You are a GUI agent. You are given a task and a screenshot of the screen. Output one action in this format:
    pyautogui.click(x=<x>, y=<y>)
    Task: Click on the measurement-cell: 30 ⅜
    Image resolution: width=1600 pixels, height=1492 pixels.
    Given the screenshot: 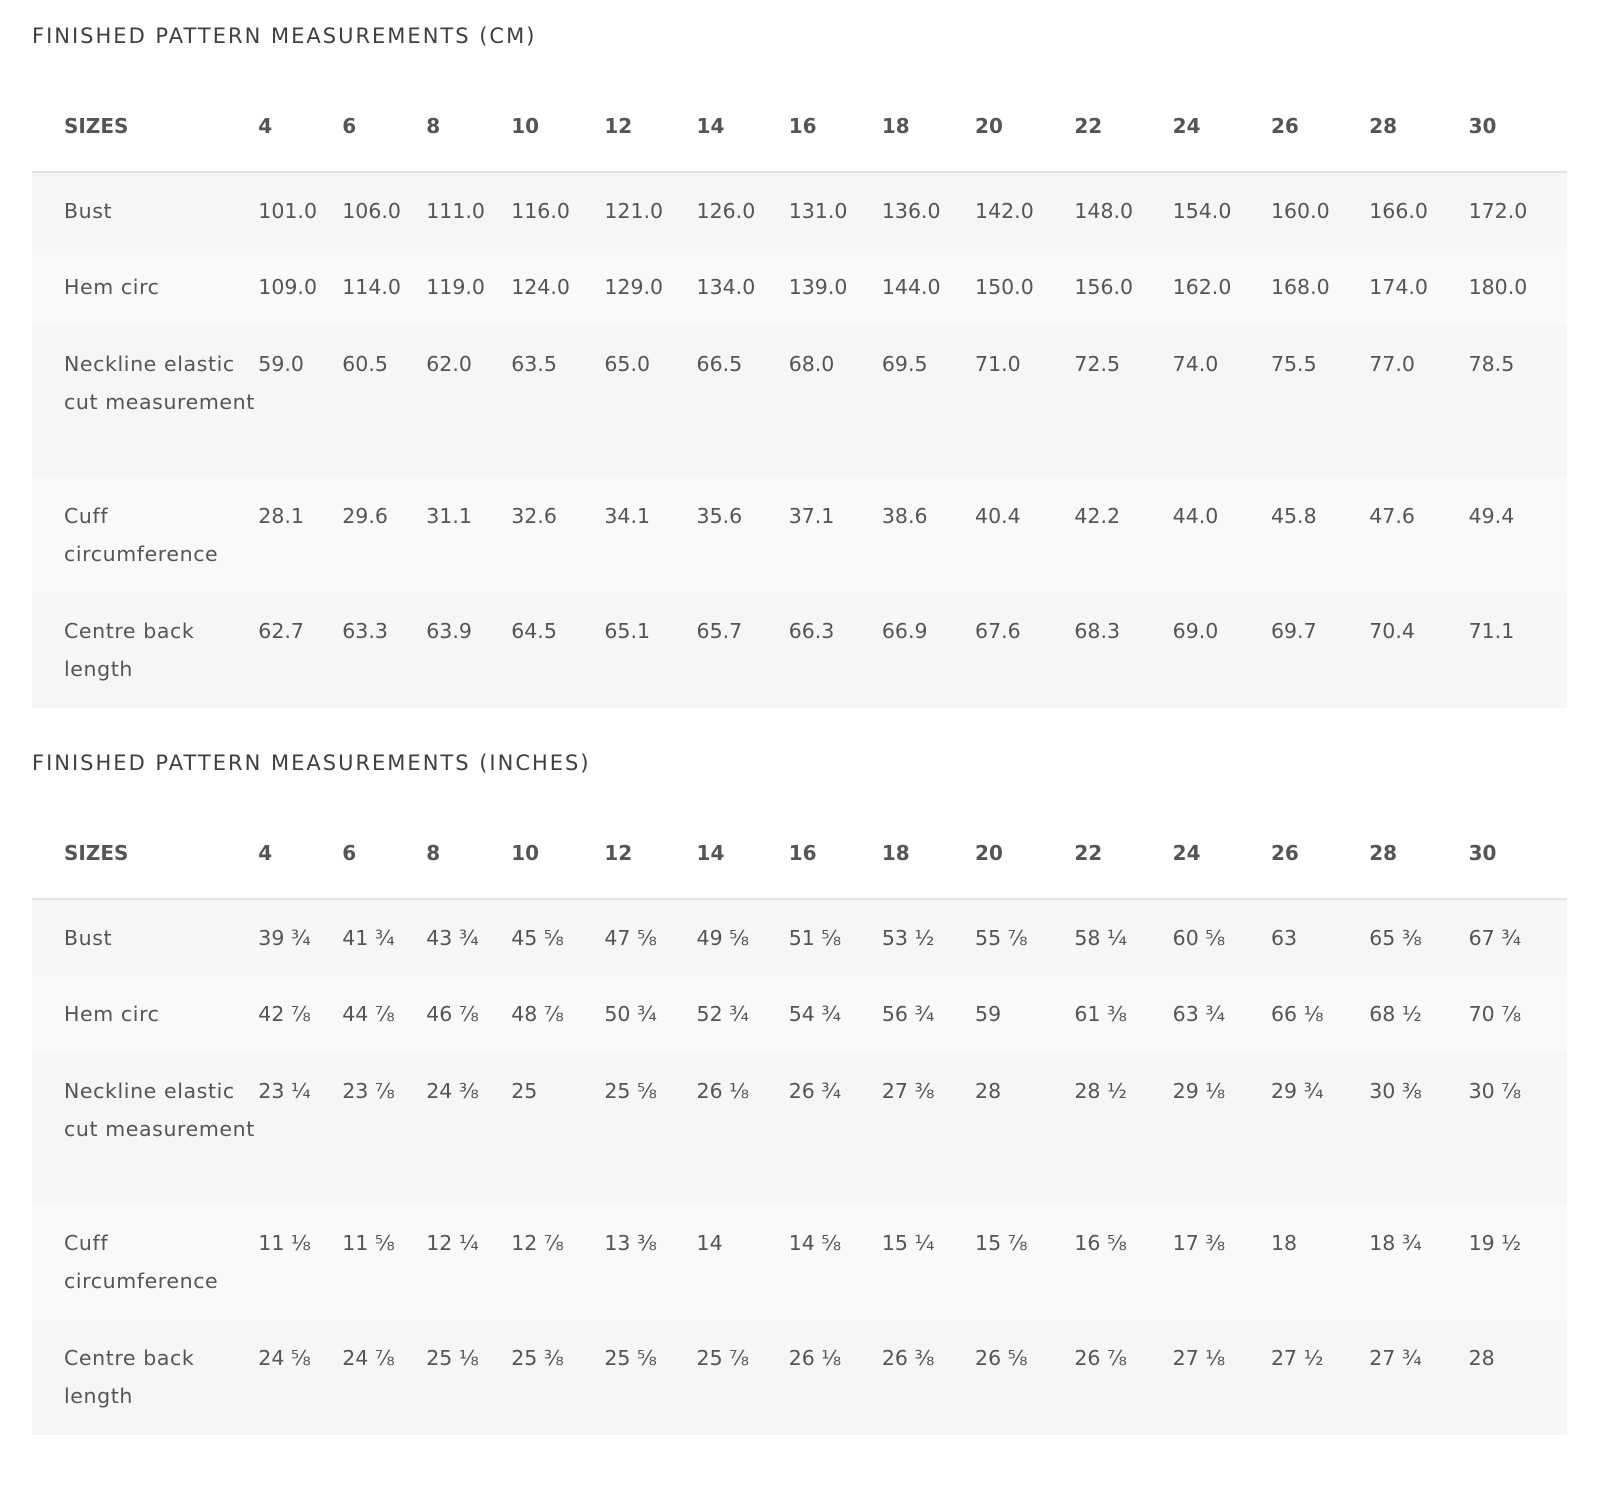 What is the action you would take?
    pyautogui.click(x=1395, y=1091)
    